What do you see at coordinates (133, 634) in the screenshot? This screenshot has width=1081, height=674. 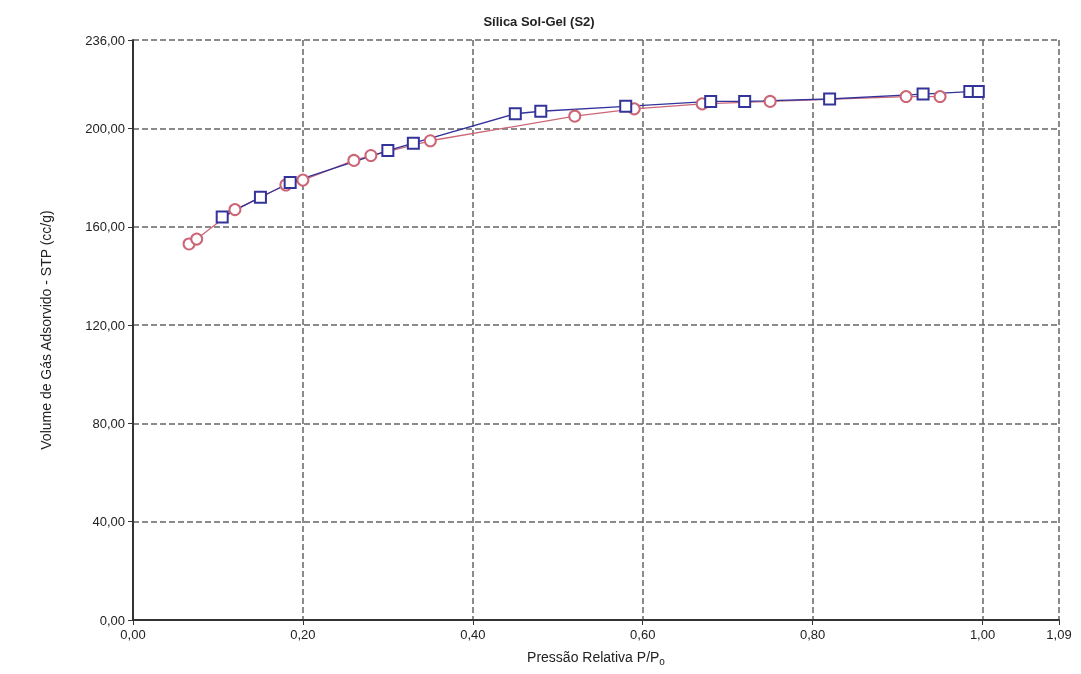 I see `x-tick-label: 0,00` at bounding box center [133, 634].